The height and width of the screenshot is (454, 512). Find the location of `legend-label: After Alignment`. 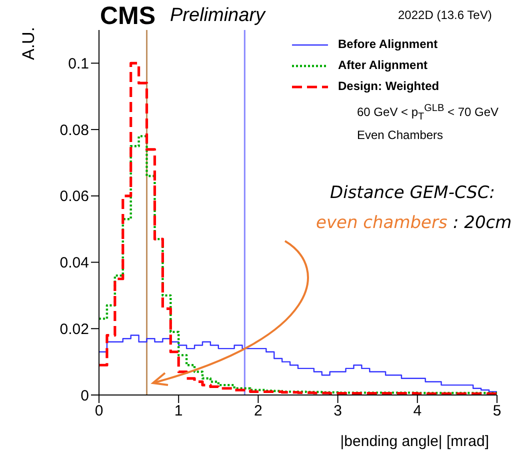

legend-label: After Alignment is located at coordinates (383, 65).